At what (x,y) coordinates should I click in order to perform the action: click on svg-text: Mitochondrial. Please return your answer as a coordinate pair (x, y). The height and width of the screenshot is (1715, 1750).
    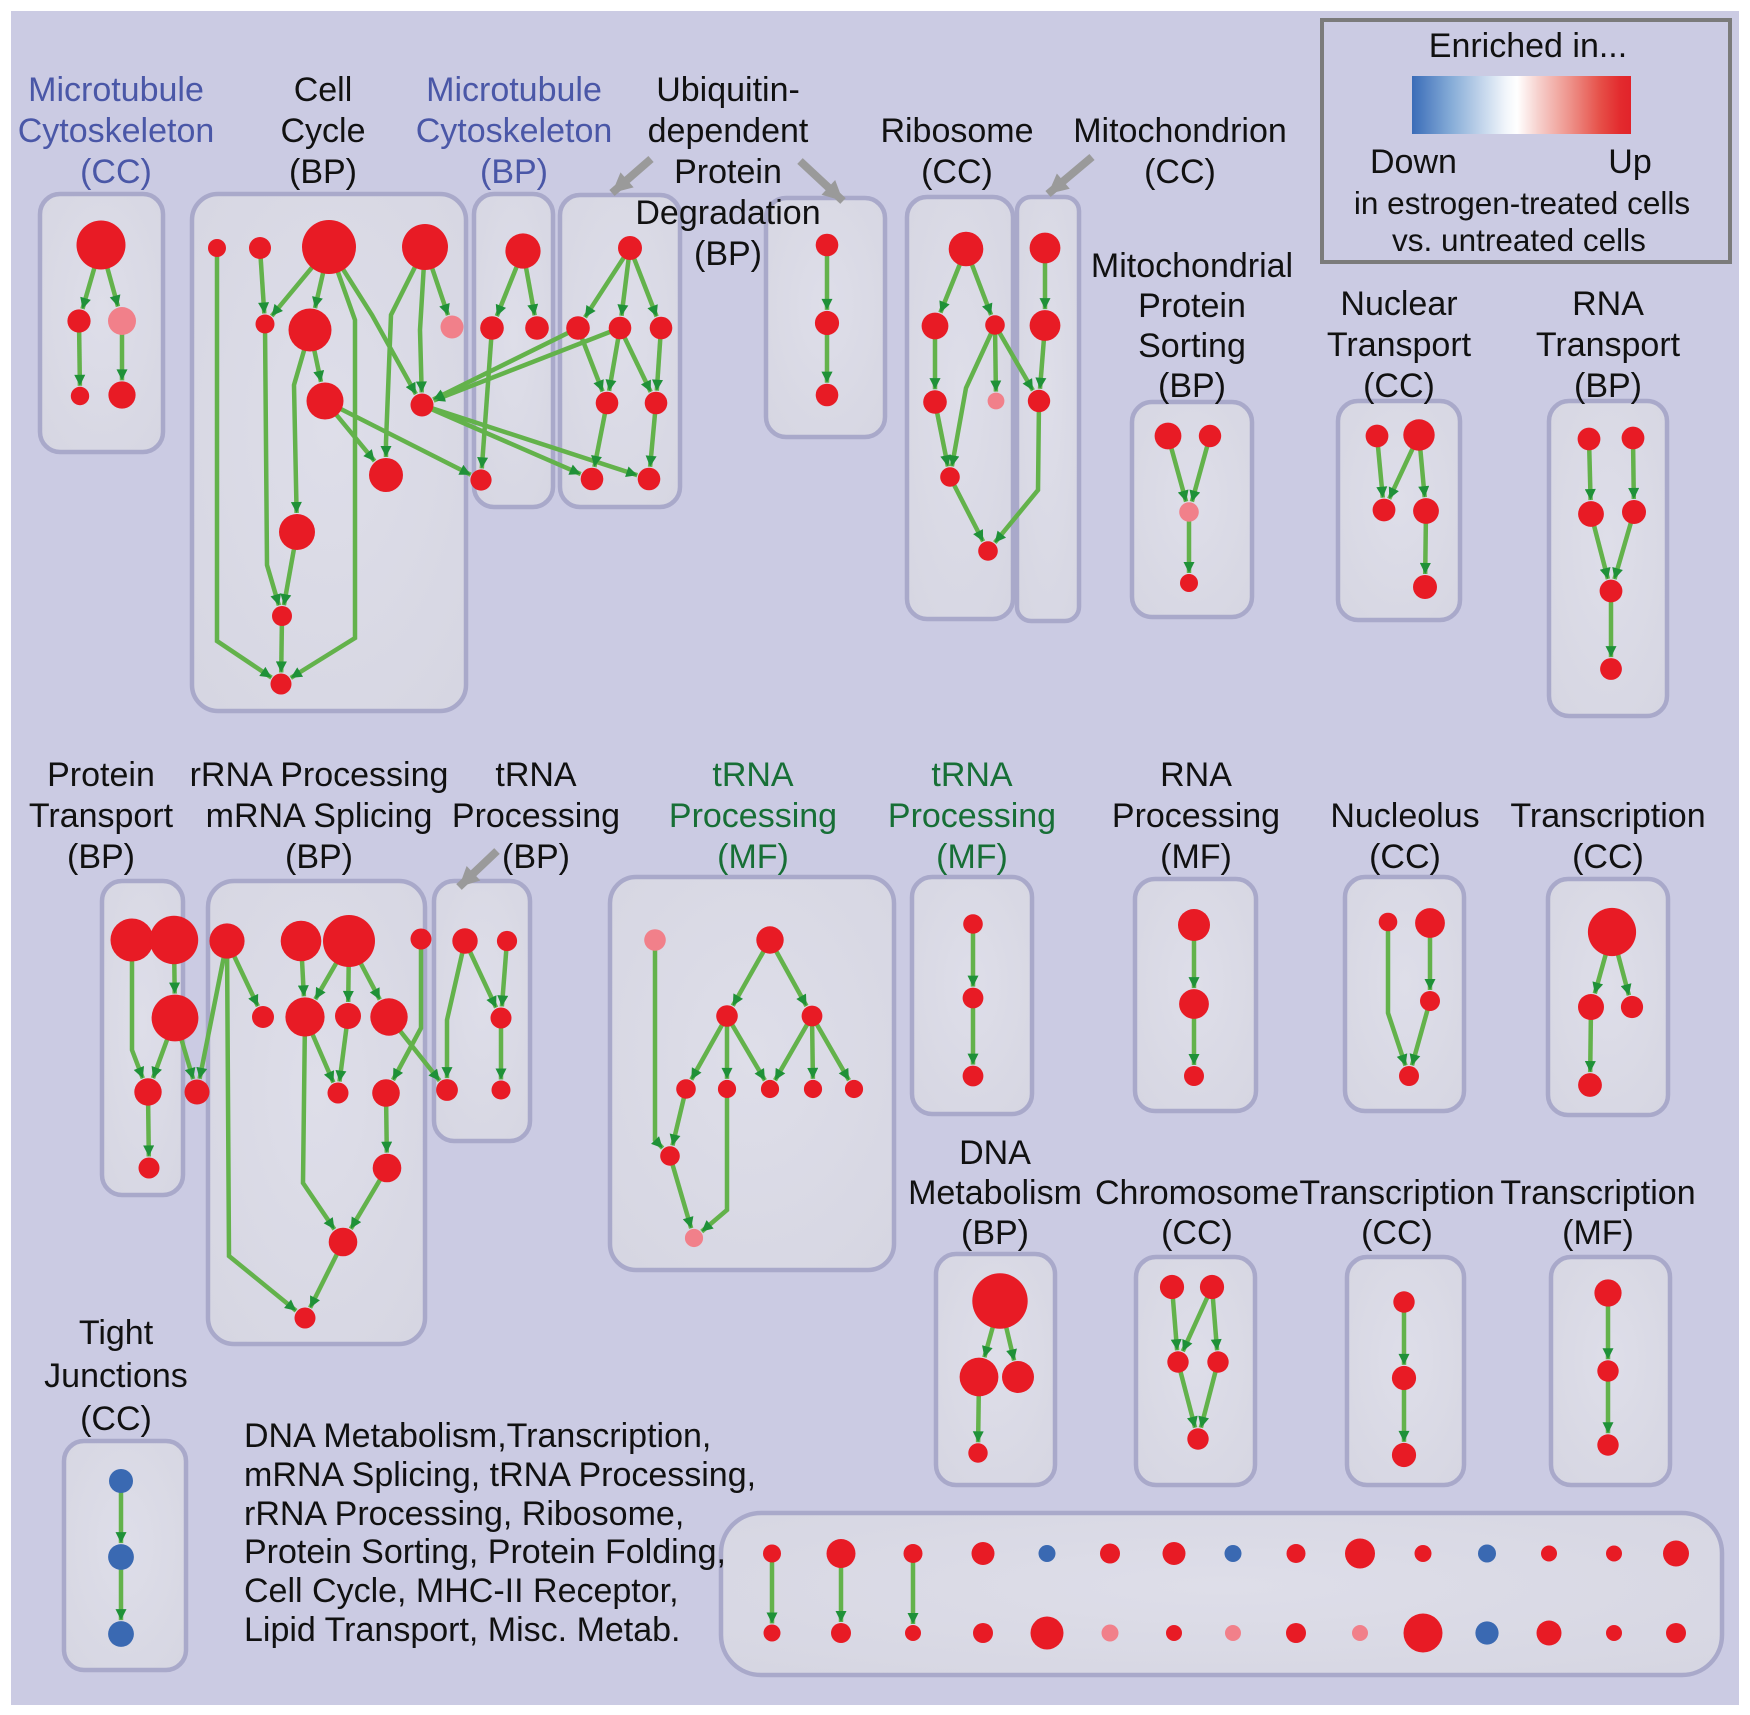
    Looking at the image, I should click on (1192, 266).